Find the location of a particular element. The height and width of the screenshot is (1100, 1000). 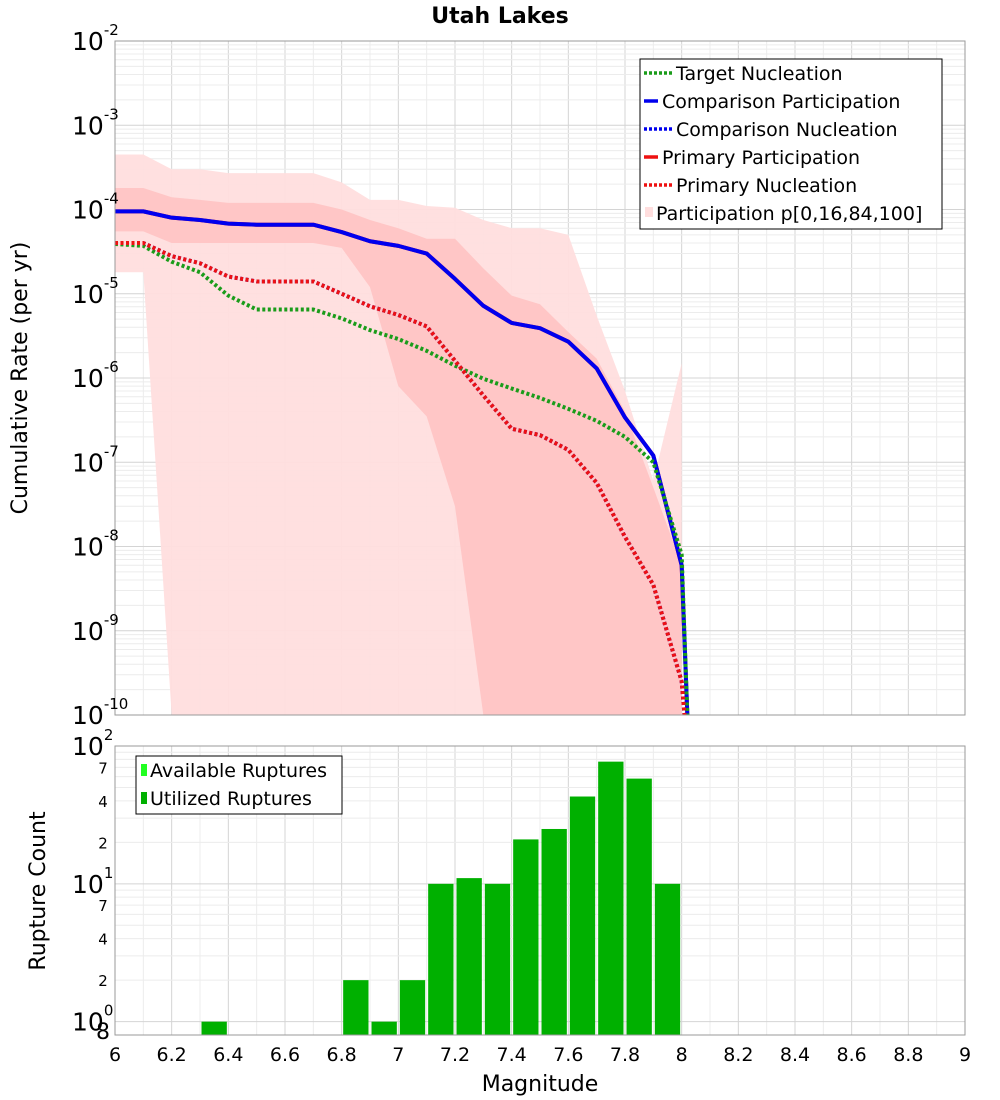

top-y-tick-label: 10⁻⁸ is located at coordinates (95, 544).